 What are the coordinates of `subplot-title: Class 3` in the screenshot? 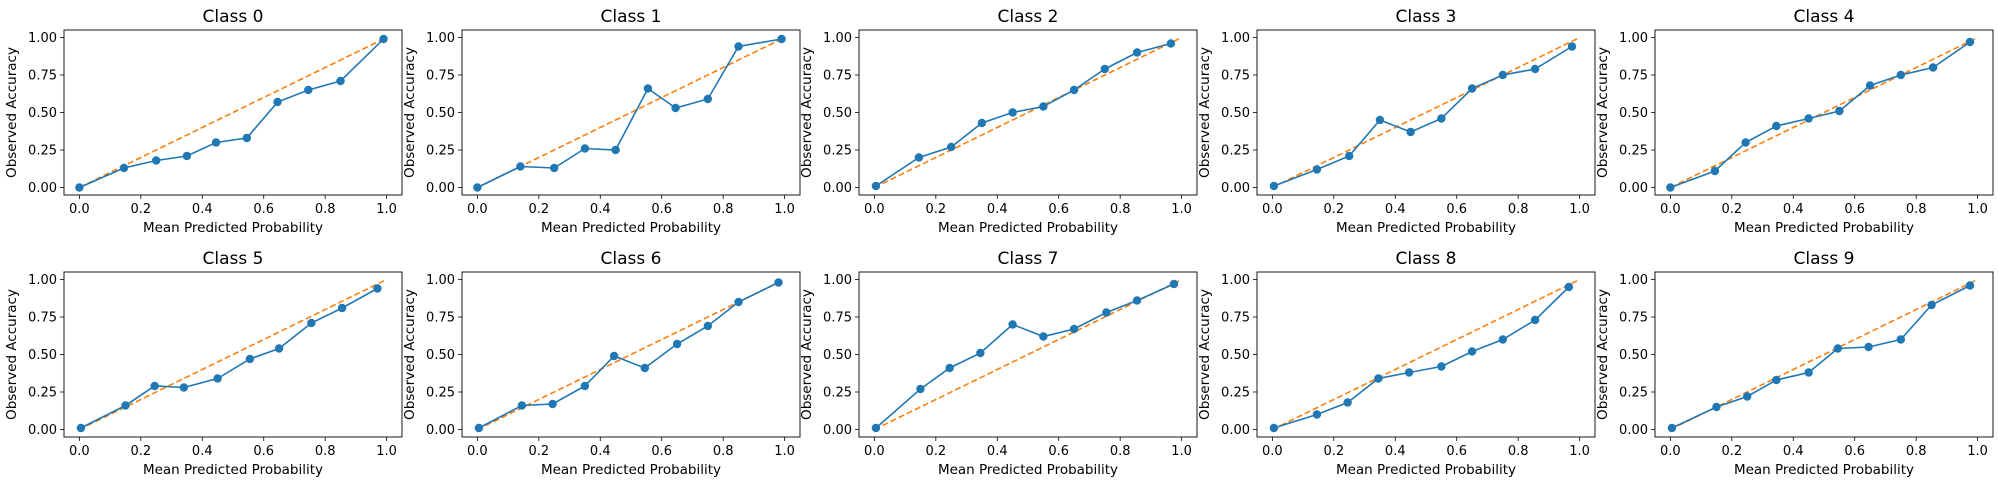 It's located at (1426, 17).